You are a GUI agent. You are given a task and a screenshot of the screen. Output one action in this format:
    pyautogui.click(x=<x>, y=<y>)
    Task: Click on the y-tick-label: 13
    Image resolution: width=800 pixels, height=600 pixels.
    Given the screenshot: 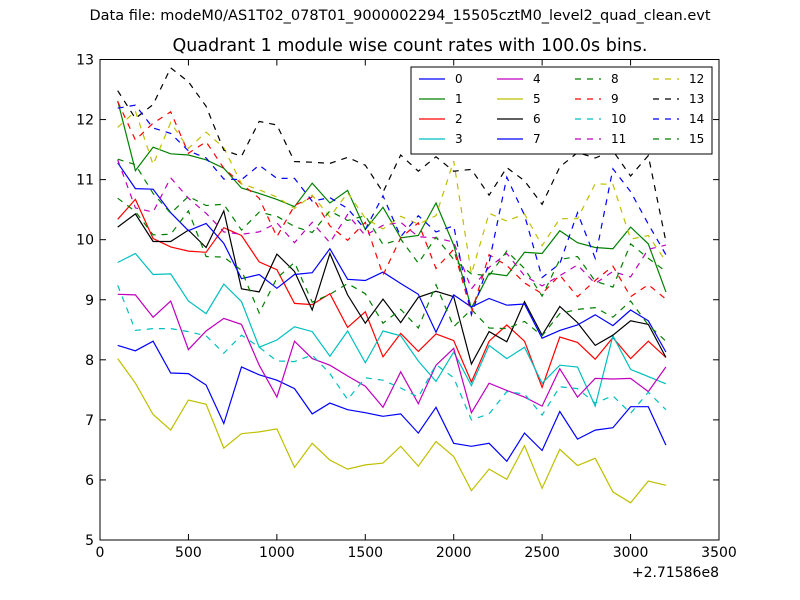 What is the action you would take?
    pyautogui.click(x=85, y=61)
    